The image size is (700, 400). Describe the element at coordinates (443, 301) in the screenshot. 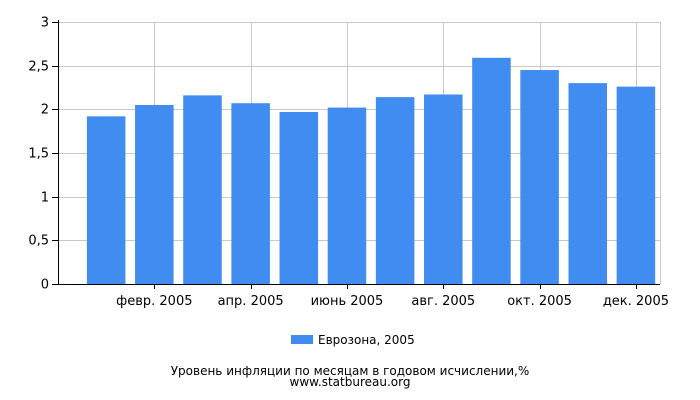

I see `x-tick-label: авг. 2005` at that location.